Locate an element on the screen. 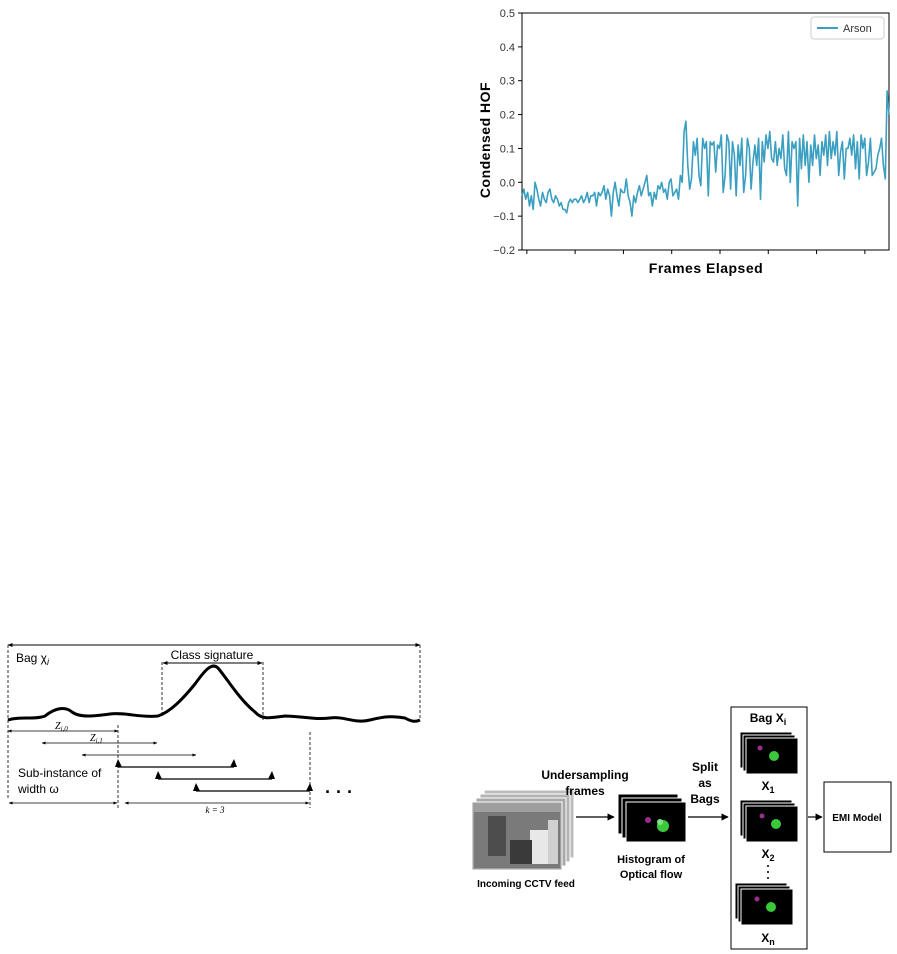 This screenshot has height=954, width=897. bag-dots is located at coordinates (768, 872).